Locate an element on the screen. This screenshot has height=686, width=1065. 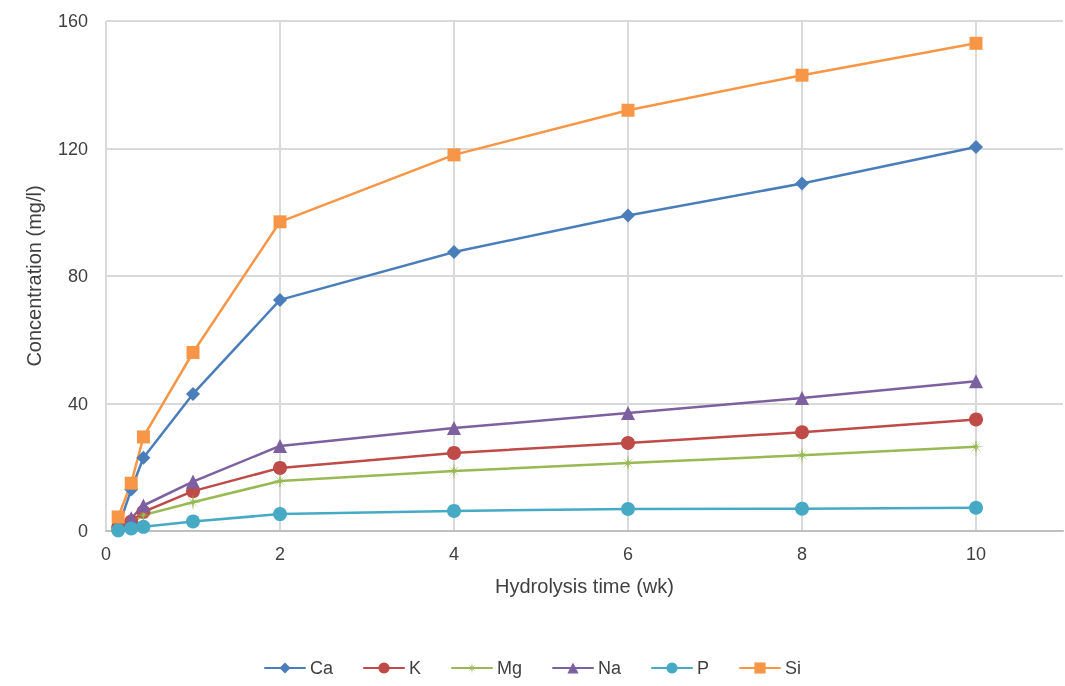
x-tick-label: 6 is located at coordinates (628, 554).